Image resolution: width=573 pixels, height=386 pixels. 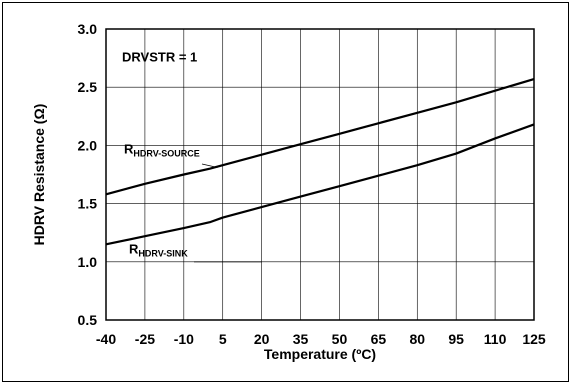 What do you see at coordinates (456, 339) in the screenshot?
I see `x-tick-label: 95` at bounding box center [456, 339].